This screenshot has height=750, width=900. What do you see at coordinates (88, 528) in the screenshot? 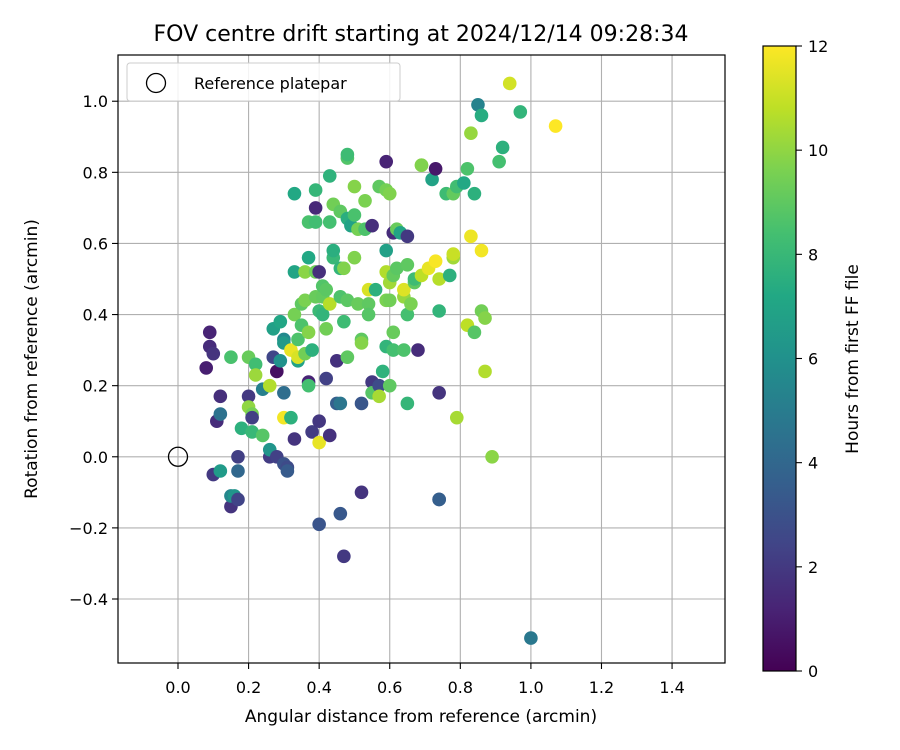
I see `y-tick-label: −0.2` at bounding box center [88, 528].